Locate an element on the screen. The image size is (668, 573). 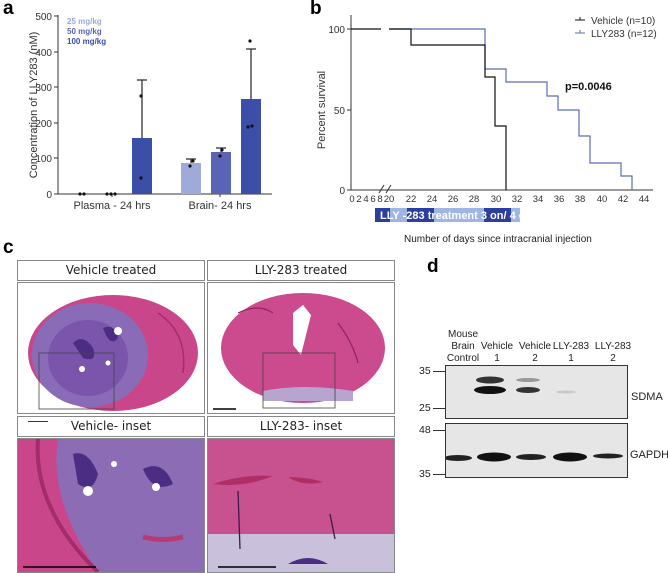
scale-bar is located at coordinates (38, 421).